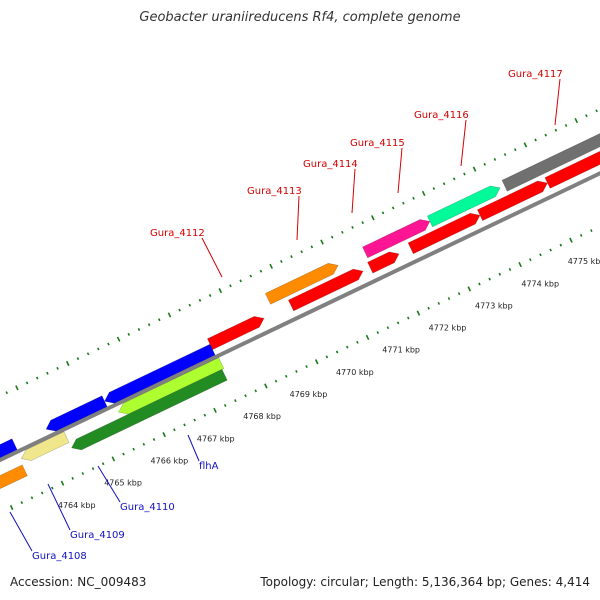  Describe the element at coordinates (9, 448) in the screenshot. I see `feature-arrow-blue` at that location.